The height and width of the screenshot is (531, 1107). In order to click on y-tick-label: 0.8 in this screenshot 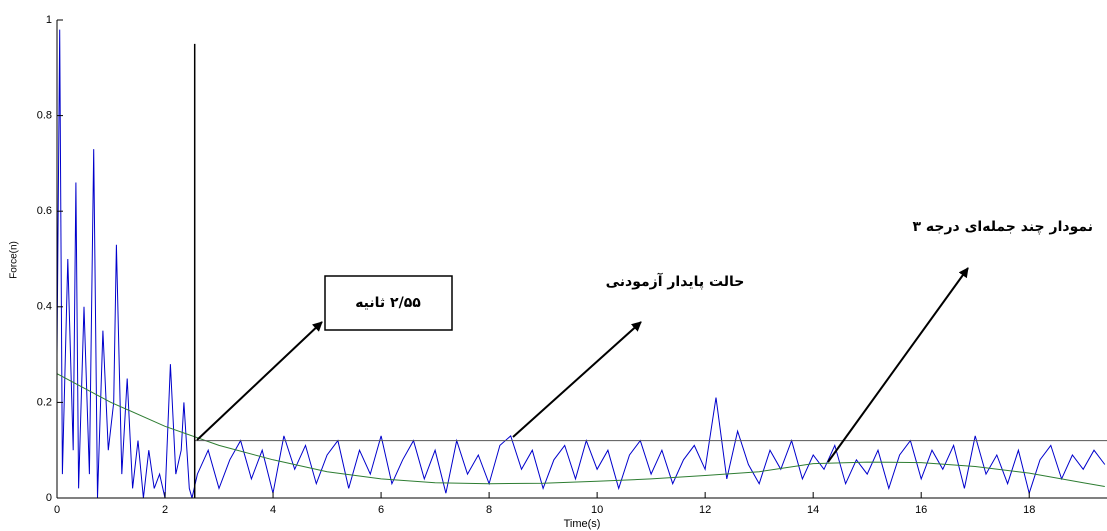, I will do `click(44, 116)`.